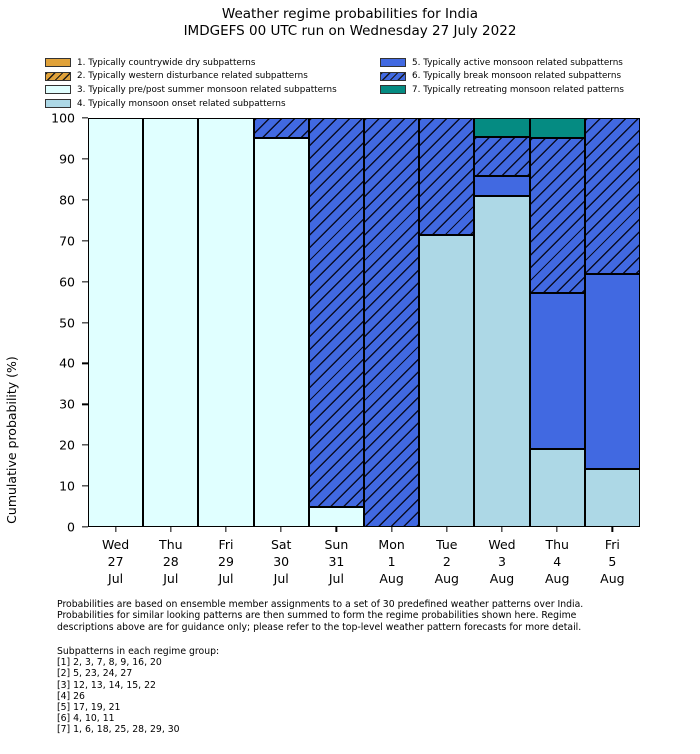 This screenshot has width=700, height=754. What do you see at coordinates (281, 561) in the screenshot?
I see `x-tick-label: Sat 30 Jul` at bounding box center [281, 561].